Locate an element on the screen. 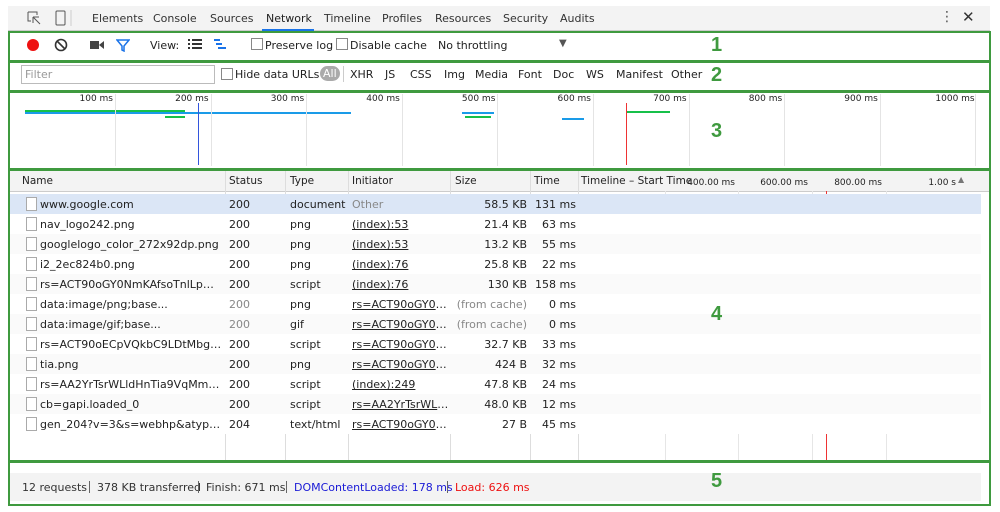  tab: Elements is located at coordinates (118, 18).